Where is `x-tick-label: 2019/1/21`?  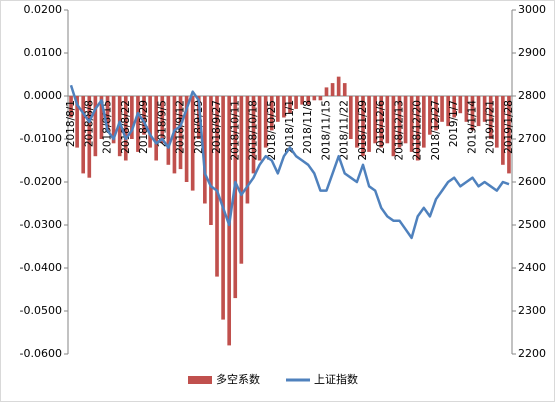 x-tick-label: 2019/1/21 is located at coordinates (491, 127).